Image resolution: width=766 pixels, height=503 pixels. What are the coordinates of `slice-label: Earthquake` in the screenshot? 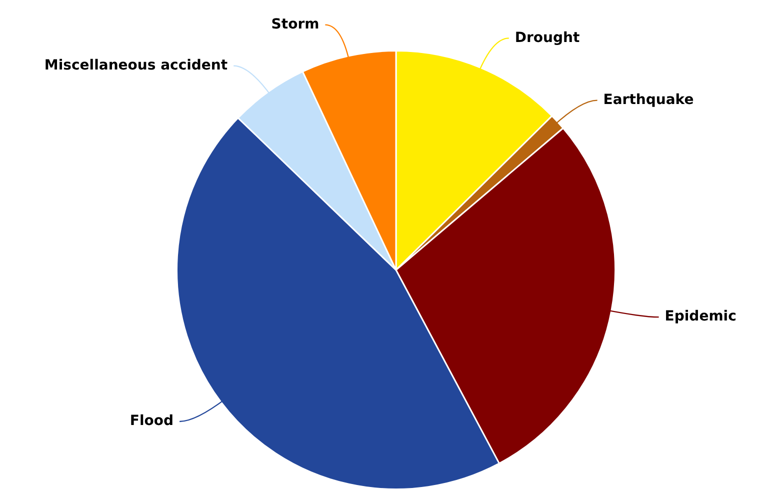 It's located at (648, 100).